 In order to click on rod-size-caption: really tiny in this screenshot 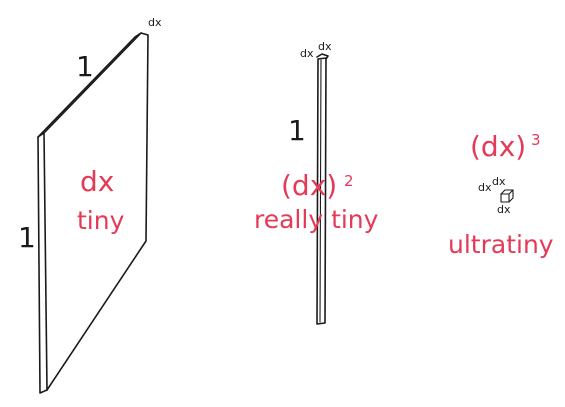, I will do `click(316, 219)`.